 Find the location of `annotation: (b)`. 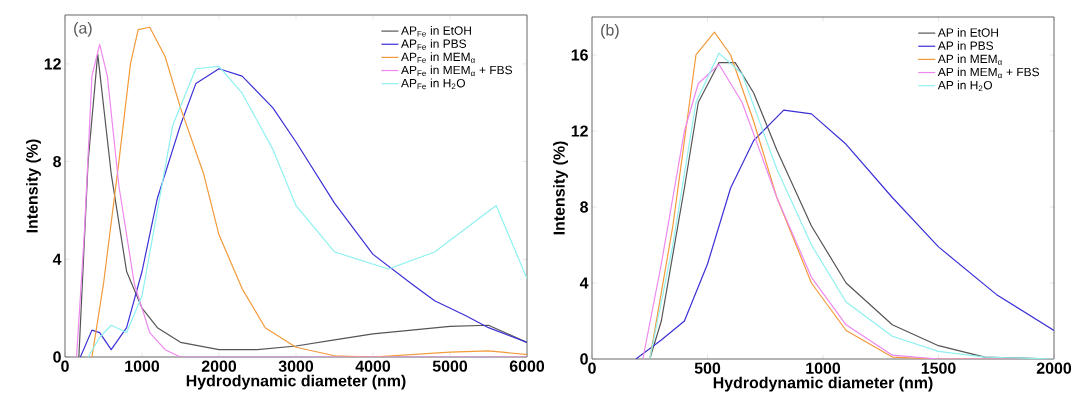

annotation: (b) is located at coordinates (610, 31).